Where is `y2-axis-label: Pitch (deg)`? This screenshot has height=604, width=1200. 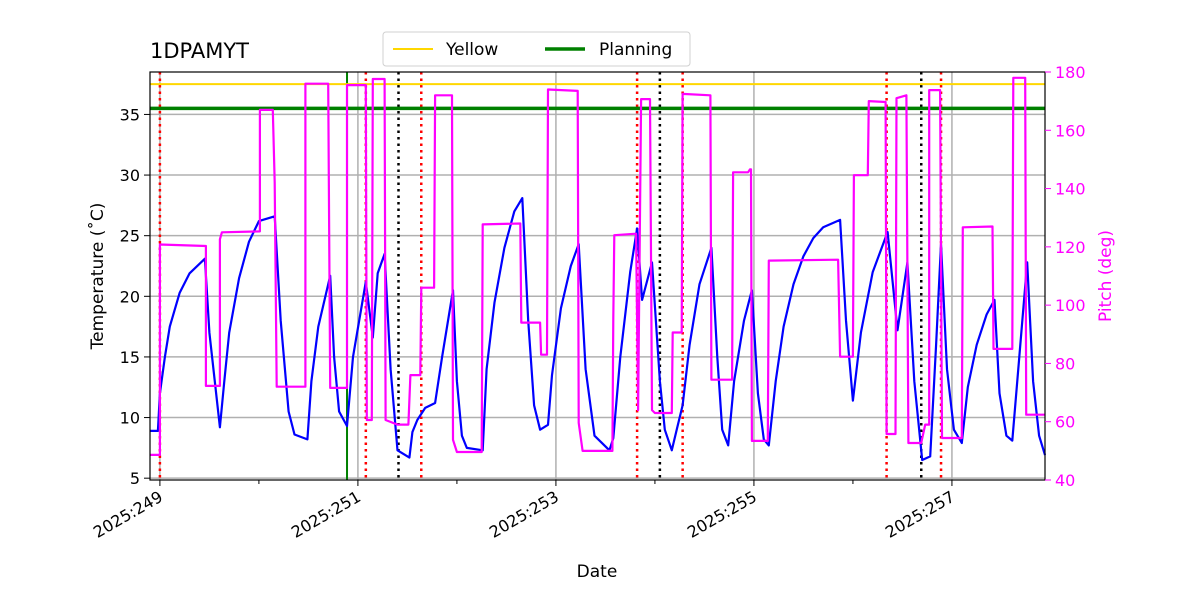 y2-axis-label: Pitch (deg) is located at coordinates (1106, 276).